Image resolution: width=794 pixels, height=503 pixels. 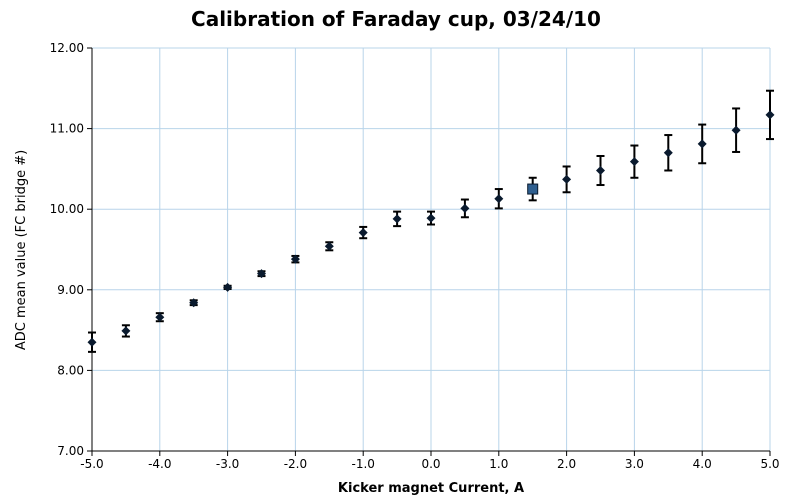 I want to click on x-tick-labels: -5.0 -4.0 -3.0 -2.0 -1.0 0.0 1.0 2.0 3.0 4.0 5.0, so click(x=429, y=464).